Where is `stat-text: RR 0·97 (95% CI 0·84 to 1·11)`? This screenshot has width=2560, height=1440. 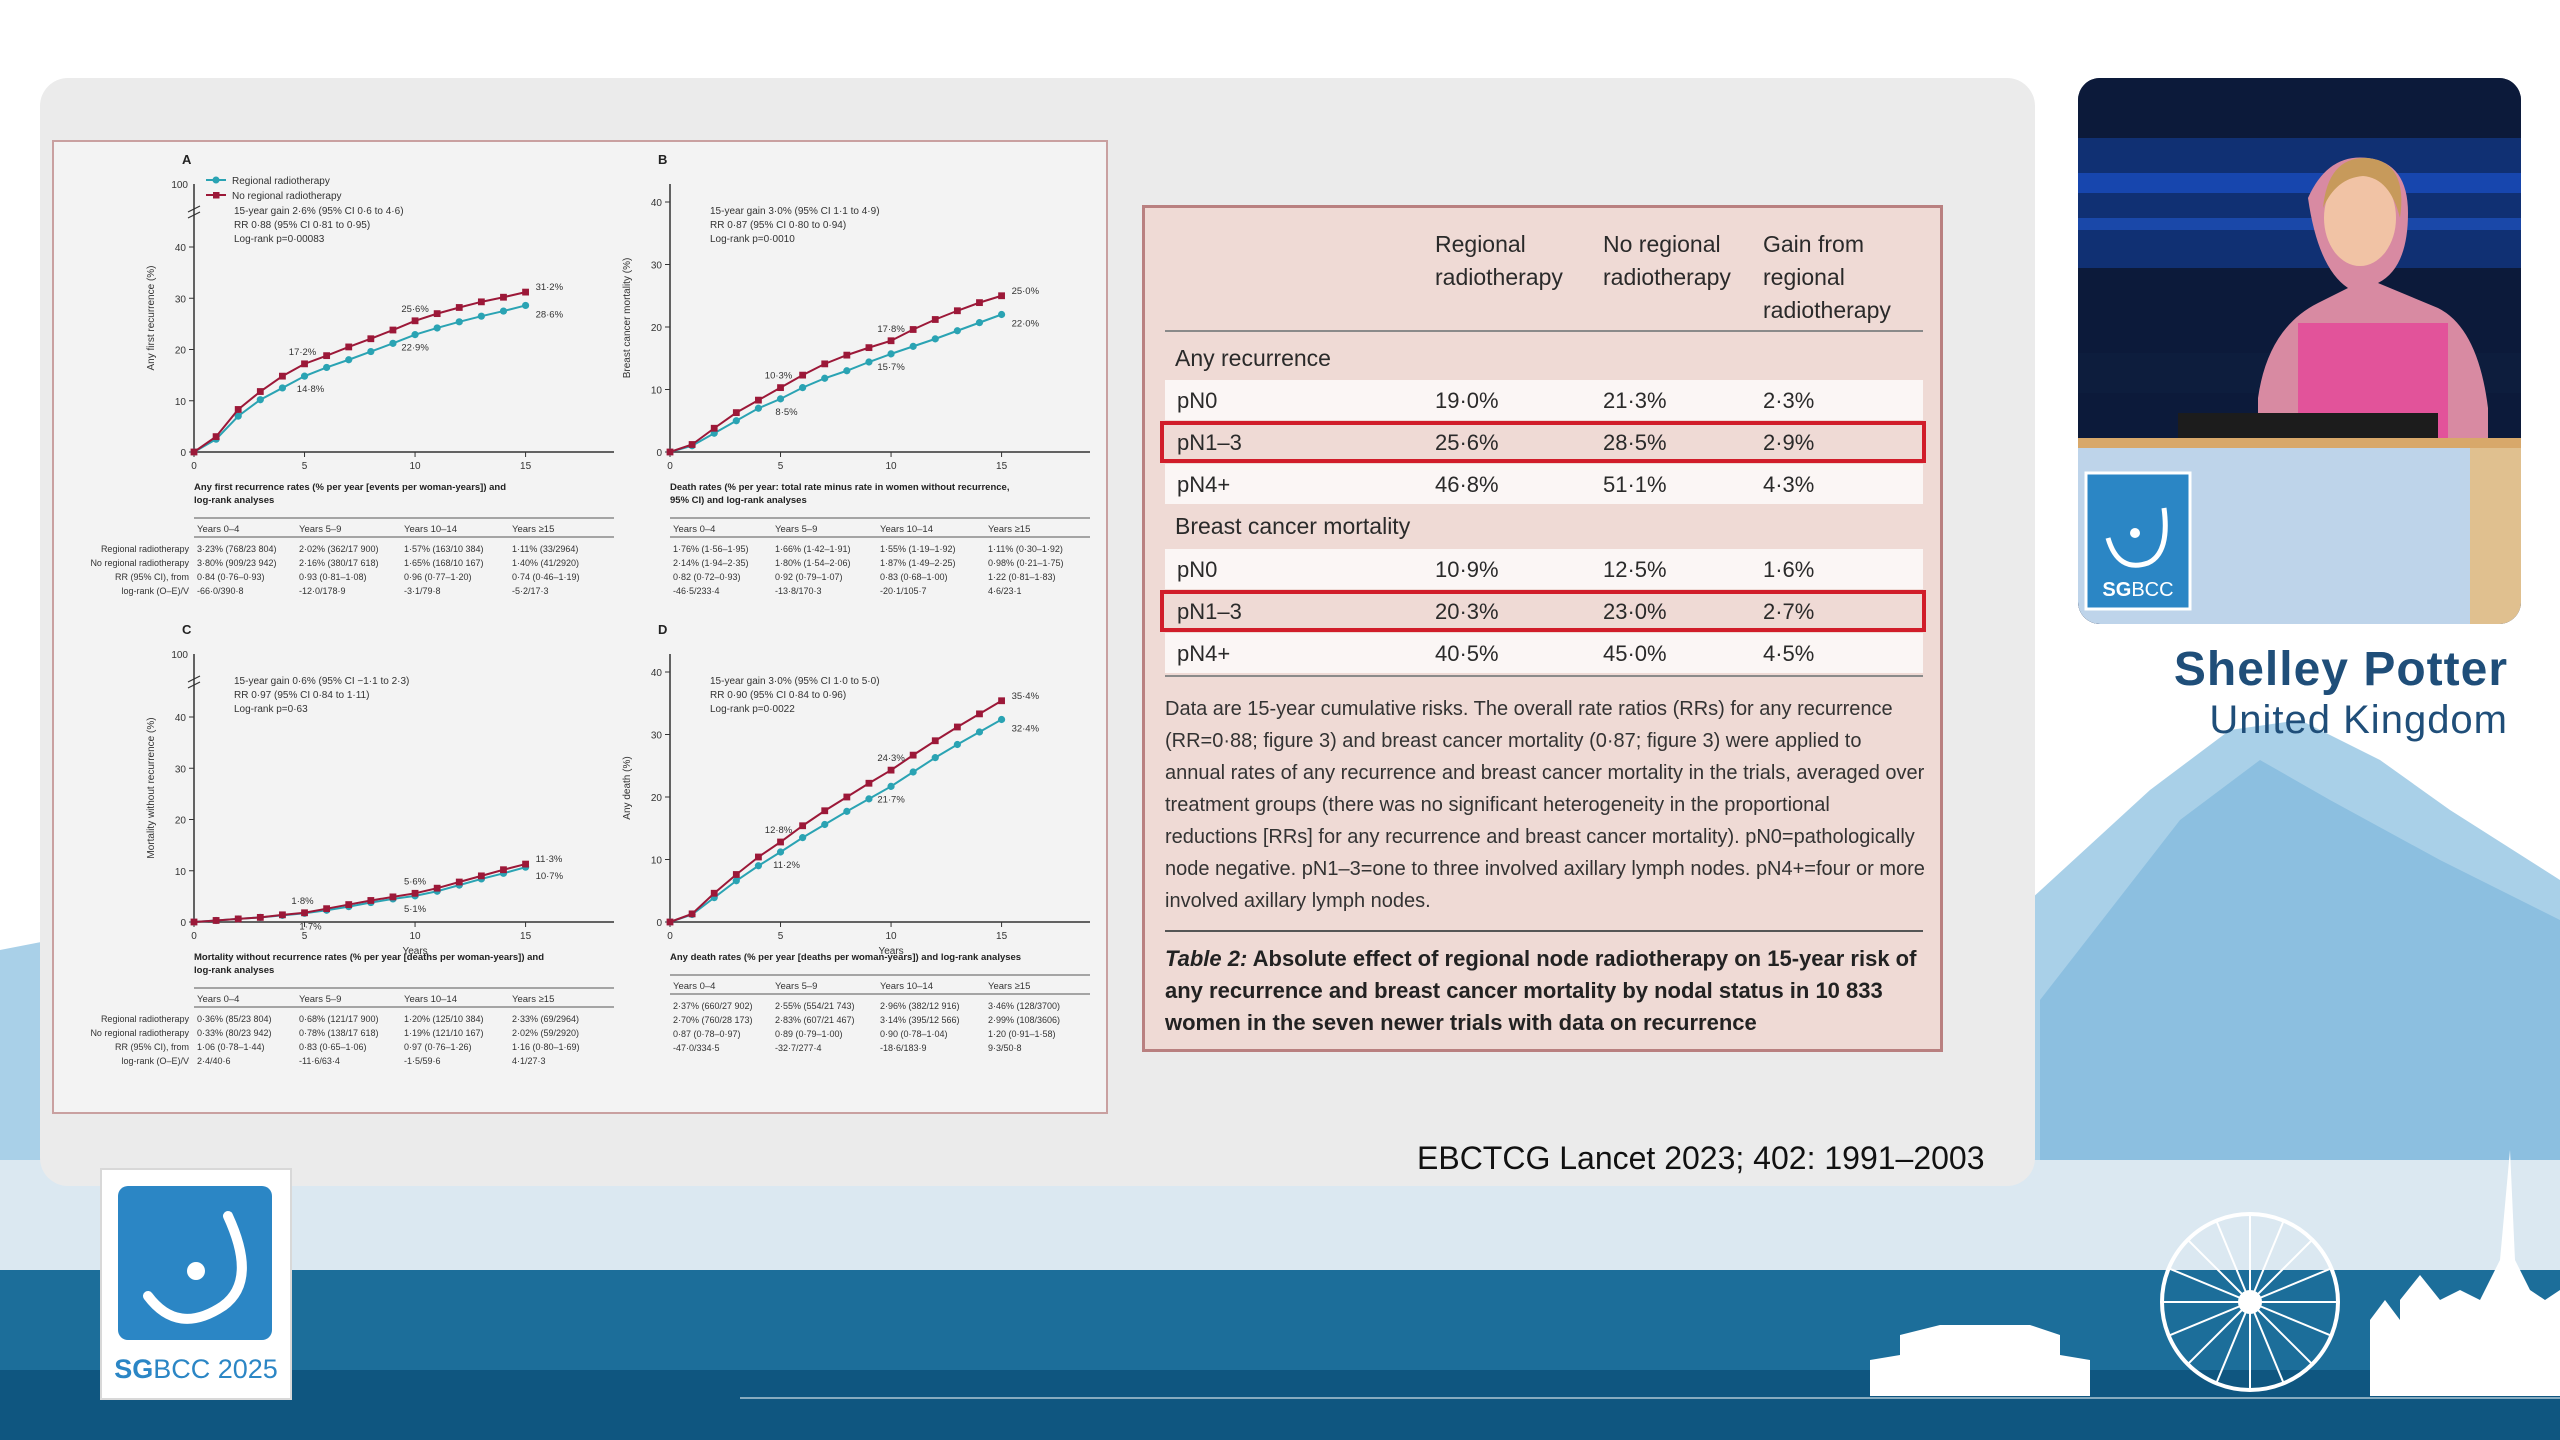
stat-text: RR 0·97 (95% CI 0·84 to 1·11) is located at coordinates (301, 695).